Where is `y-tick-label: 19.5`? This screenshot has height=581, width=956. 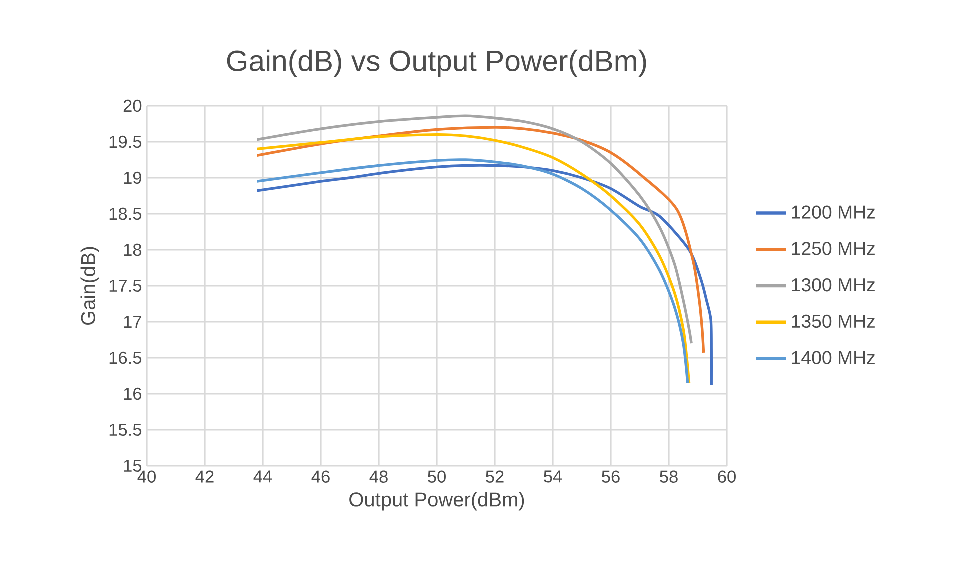 y-tick-label: 19.5 is located at coordinates (126, 142).